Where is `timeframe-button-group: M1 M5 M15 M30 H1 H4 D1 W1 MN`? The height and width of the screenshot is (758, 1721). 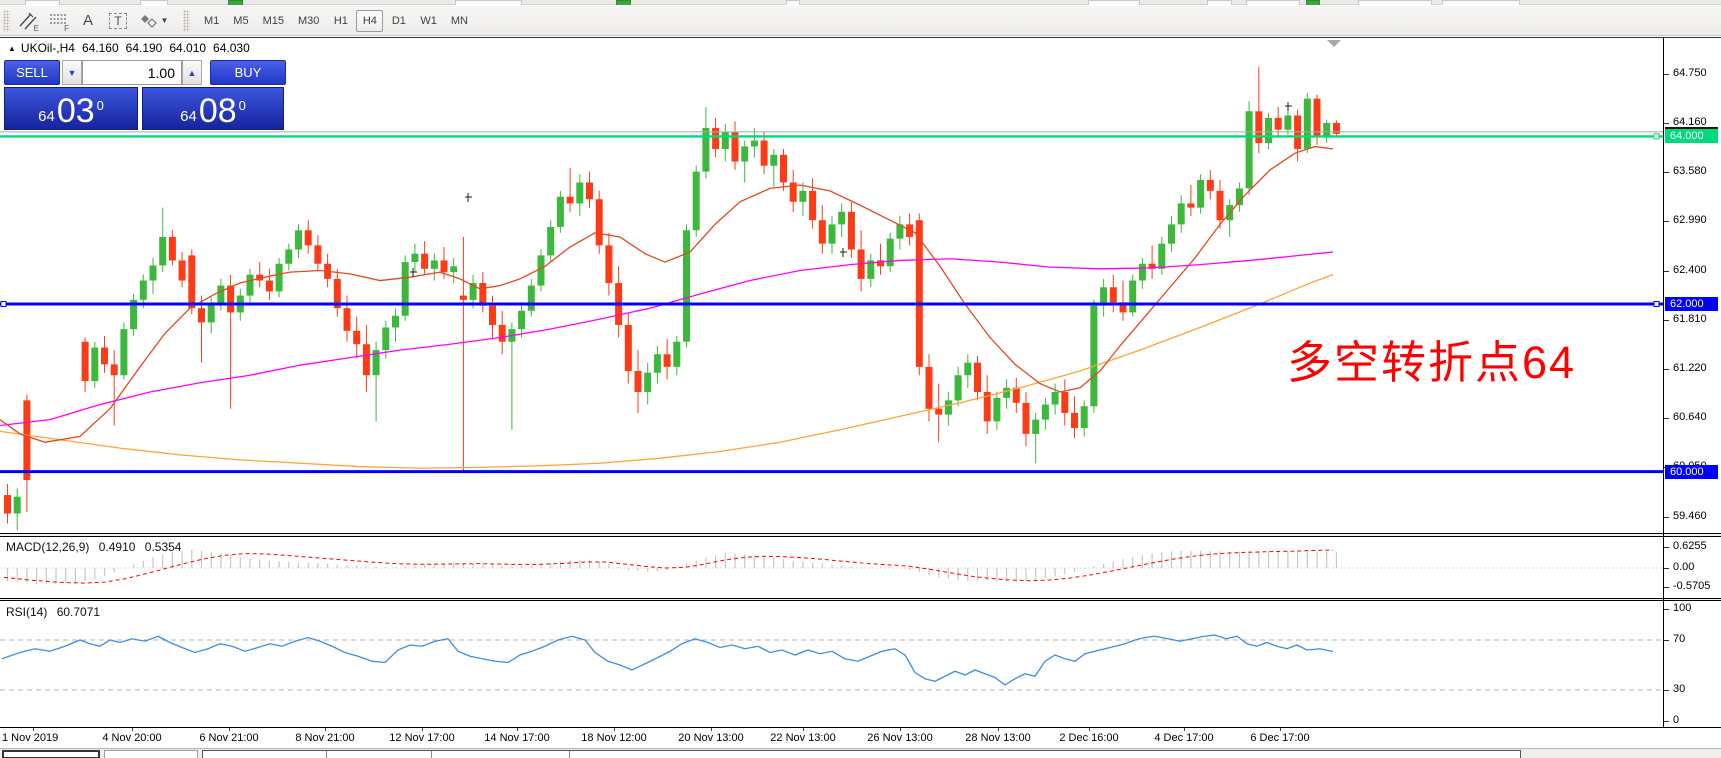
timeframe-button-group: M1 M5 M15 M30 H1 H4 D1 W1 MN is located at coordinates (336, 20).